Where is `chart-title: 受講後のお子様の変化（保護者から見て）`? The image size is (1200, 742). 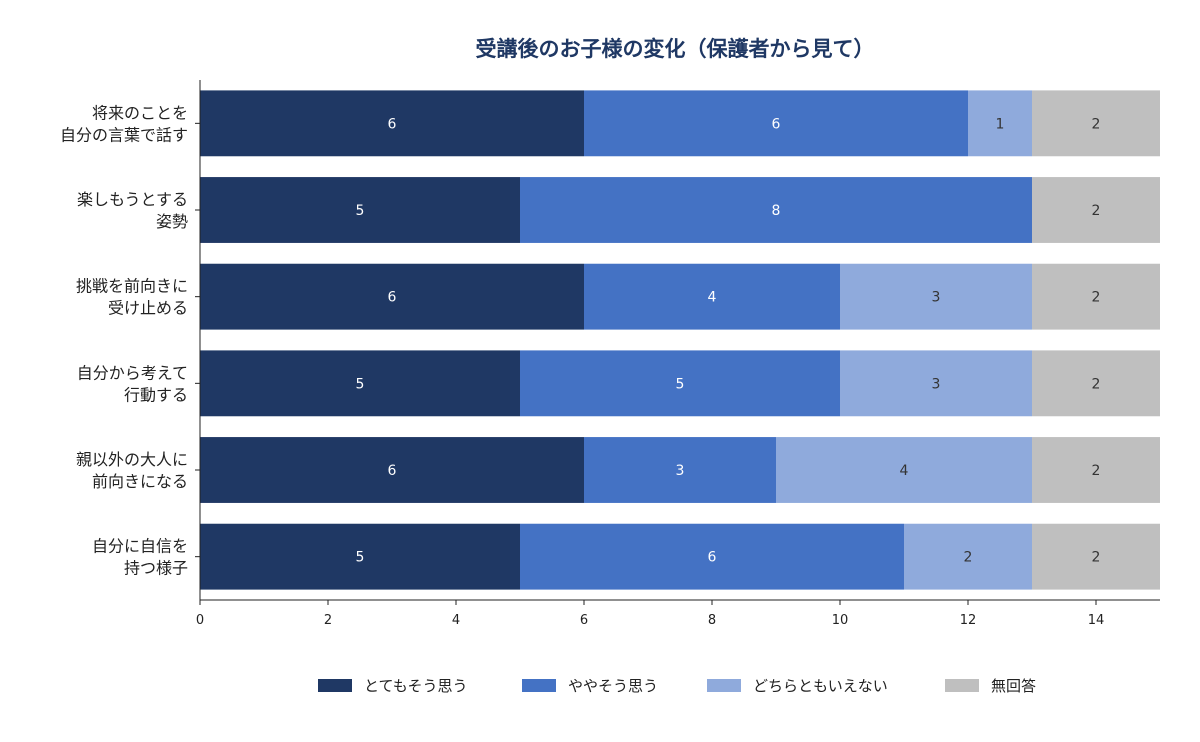 chart-title: 受講後のお子様の変化（保護者から見て） is located at coordinates (675, 49).